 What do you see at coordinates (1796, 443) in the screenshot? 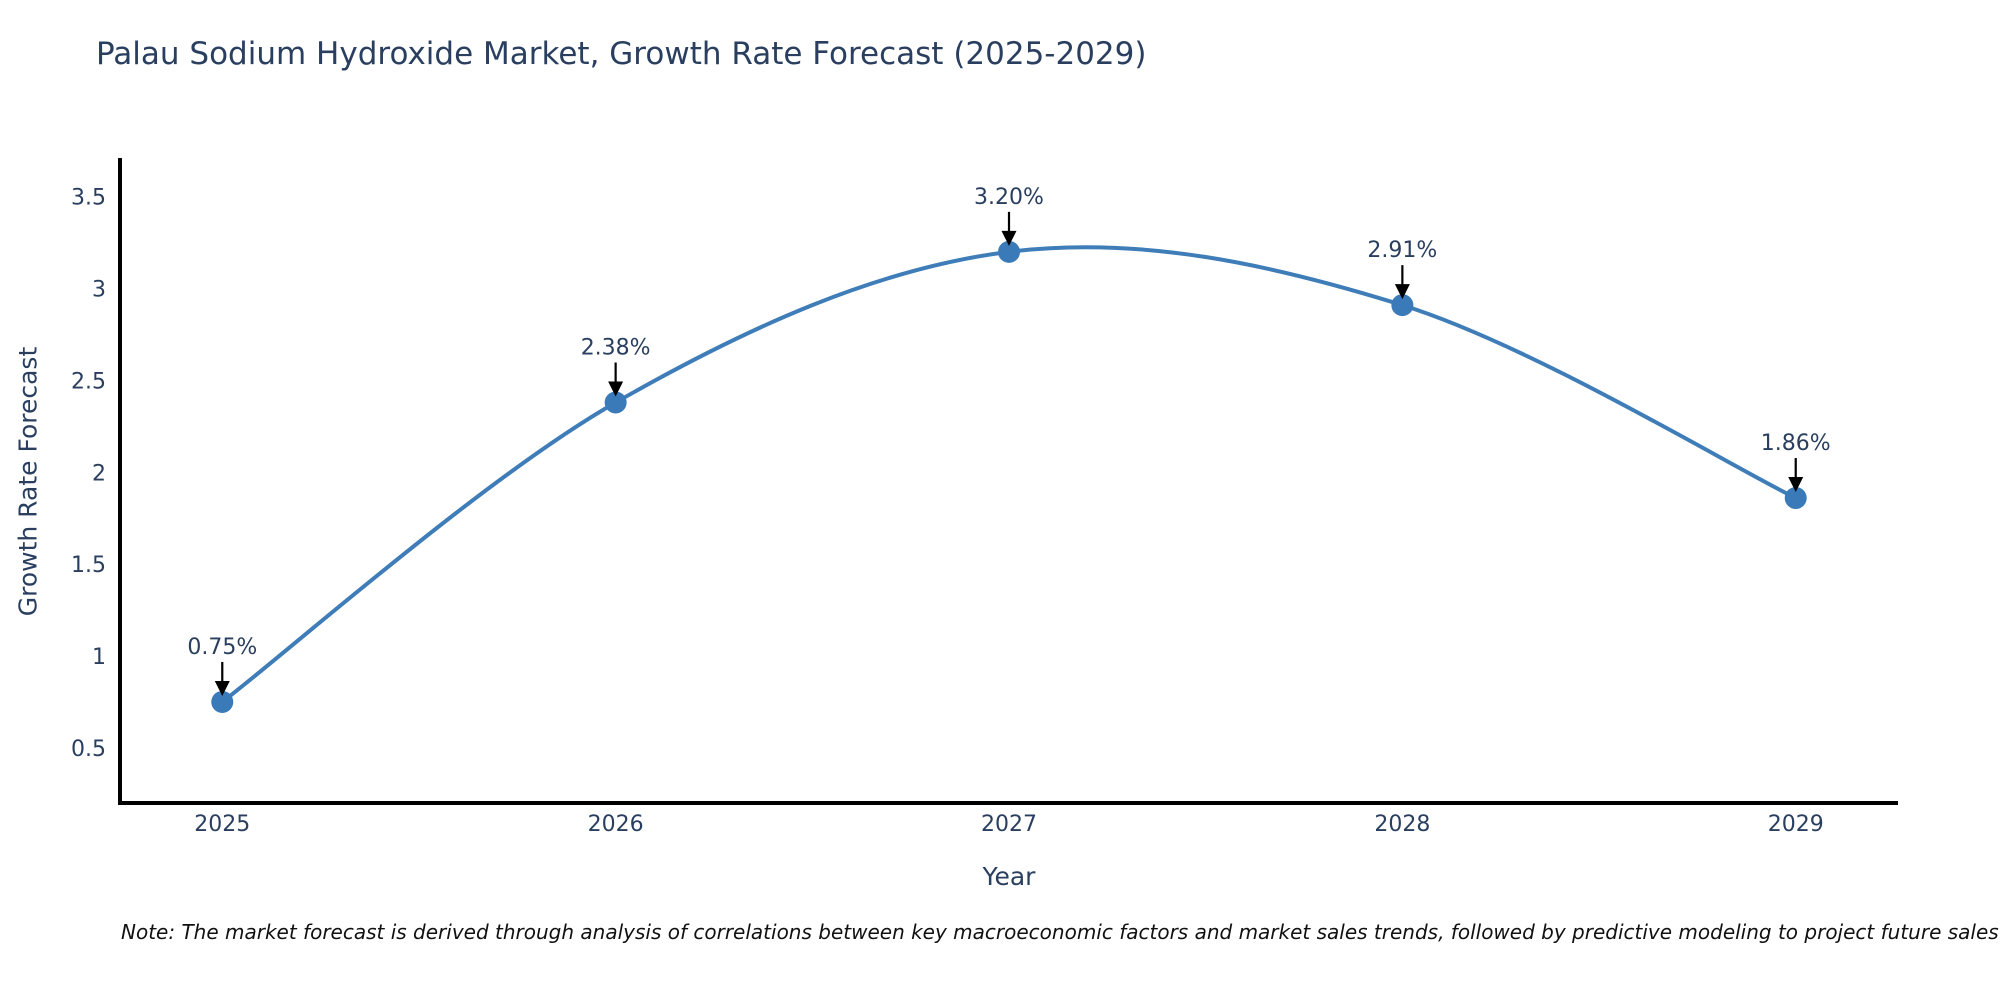
I see `data-point-label: 1.86%` at bounding box center [1796, 443].